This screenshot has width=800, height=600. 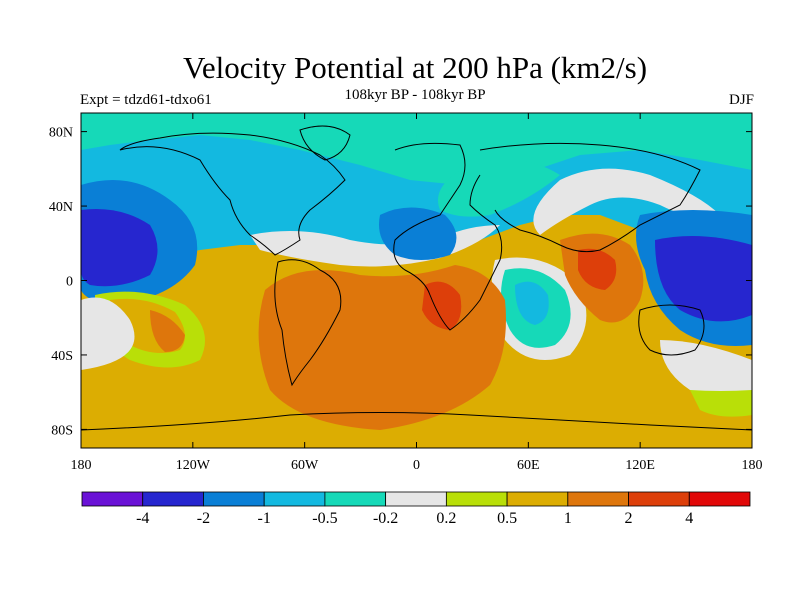 I want to click on coast-asia, so click(x=590, y=197).